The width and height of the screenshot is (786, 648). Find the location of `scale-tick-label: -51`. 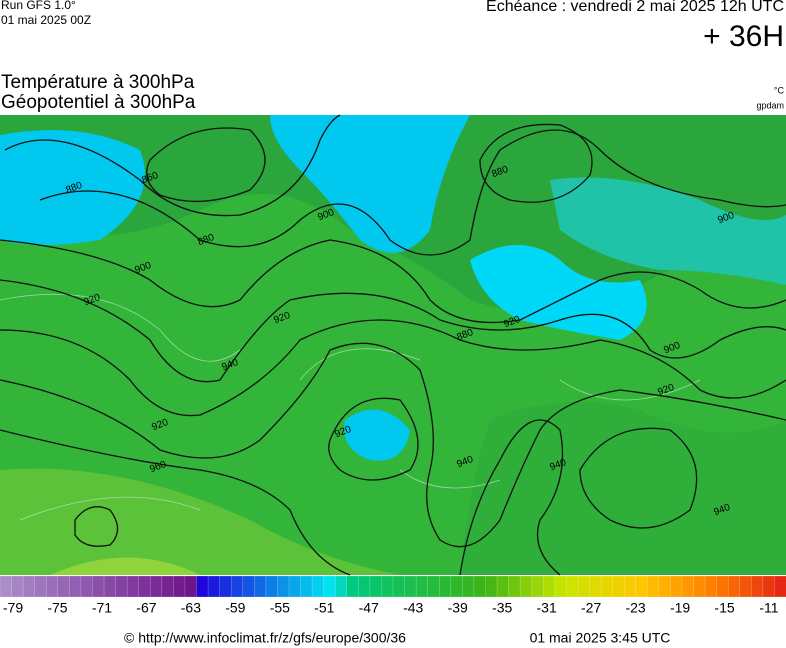

scale-tick-label: -51 is located at coordinates (324, 608).